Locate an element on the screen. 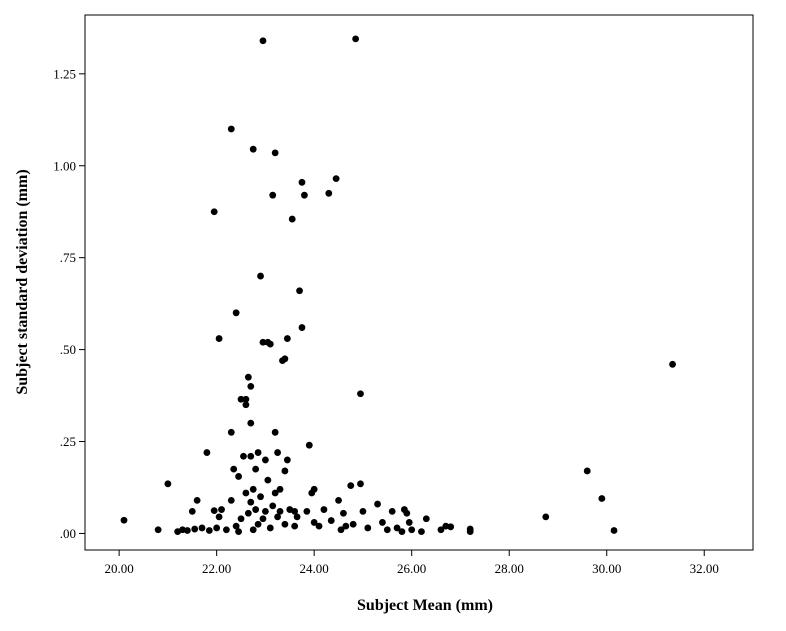 Image resolution: width=786 pixels, height=631 pixels. x-axis-title: Subject Mean (mm) is located at coordinates (425, 605).